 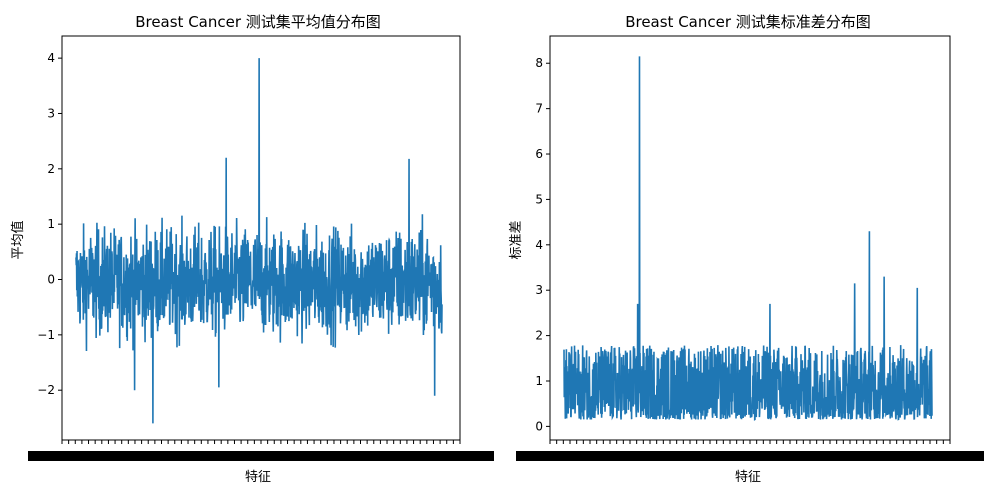 What do you see at coordinates (18, 239) in the screenshot?
I see `y-axis-label: 平均值` at bounding box center [18, 239].